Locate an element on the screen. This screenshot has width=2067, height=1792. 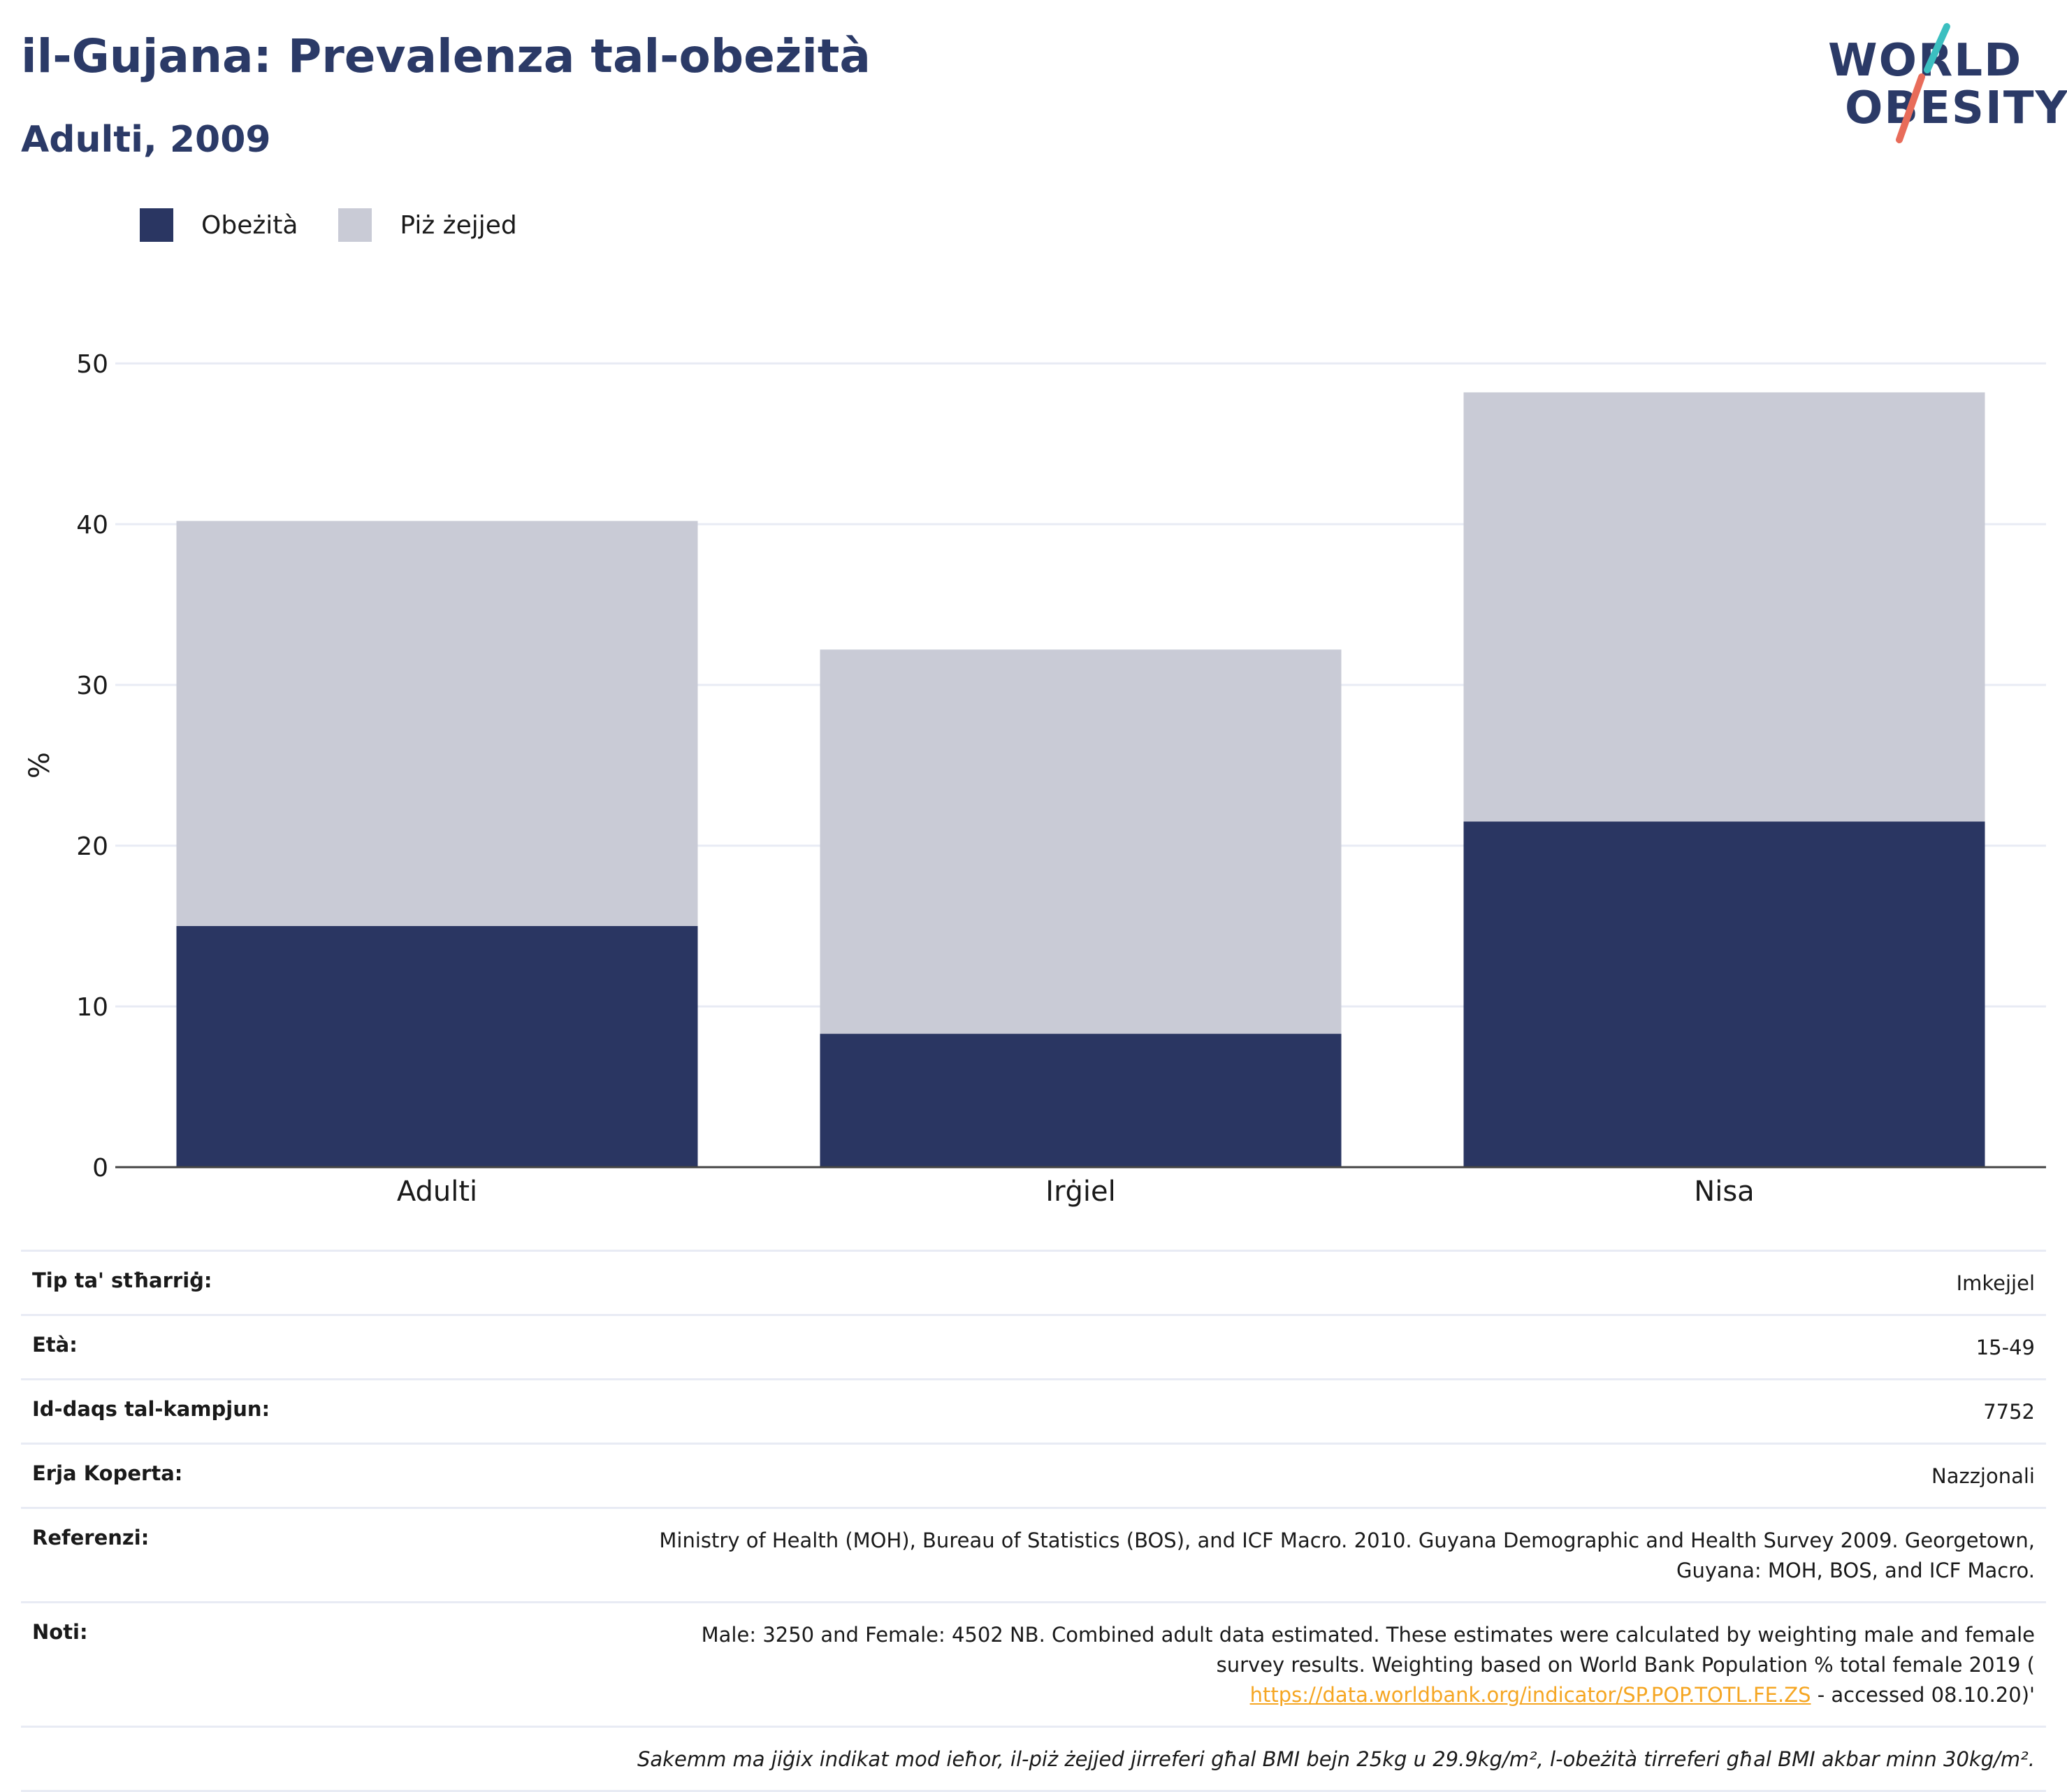
x-tick-label: Irġiel is located at coordinates (1080, 1192).